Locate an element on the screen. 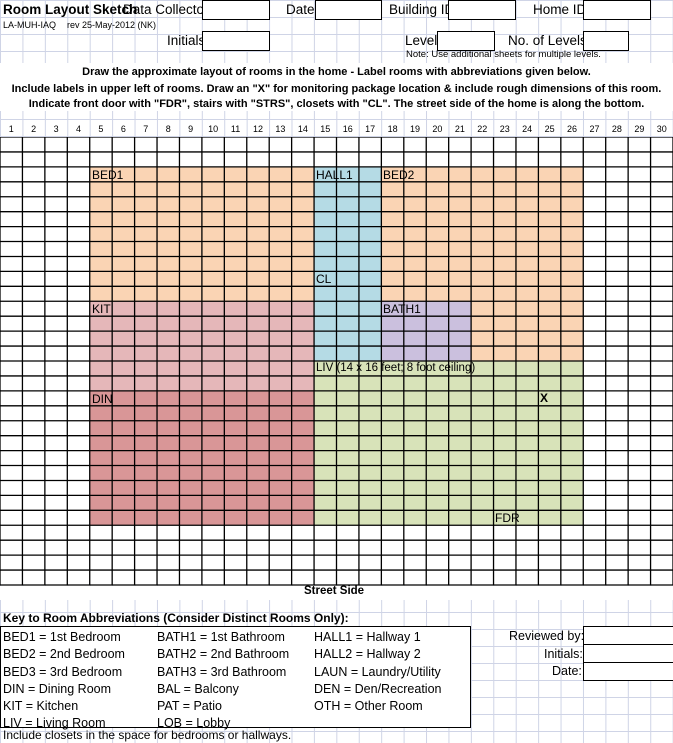 The width and height of the screenshot is (673, 743). column-number: 24 is located at coordinates (527, 129).